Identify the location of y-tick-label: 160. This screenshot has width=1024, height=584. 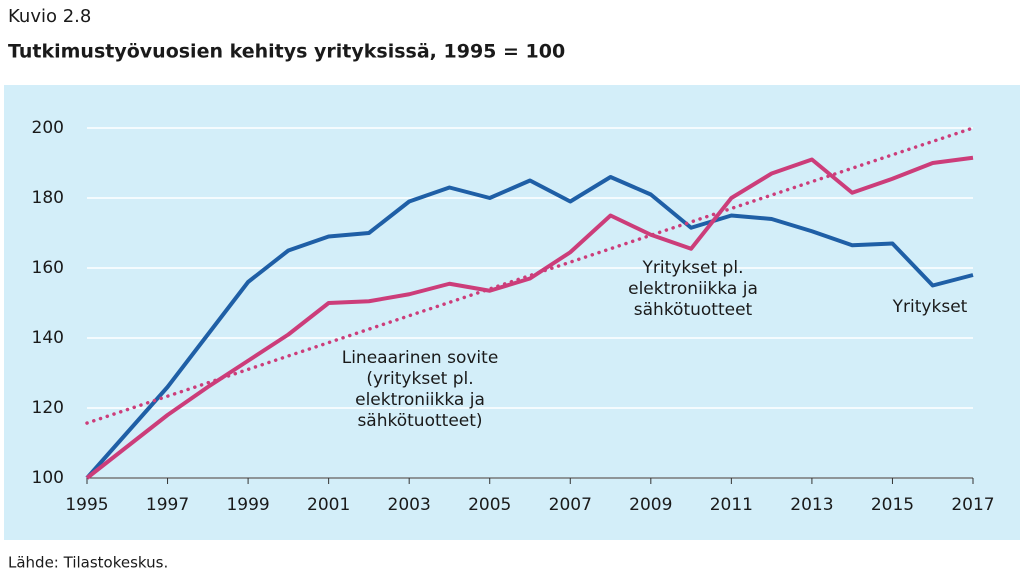
(48, 268).